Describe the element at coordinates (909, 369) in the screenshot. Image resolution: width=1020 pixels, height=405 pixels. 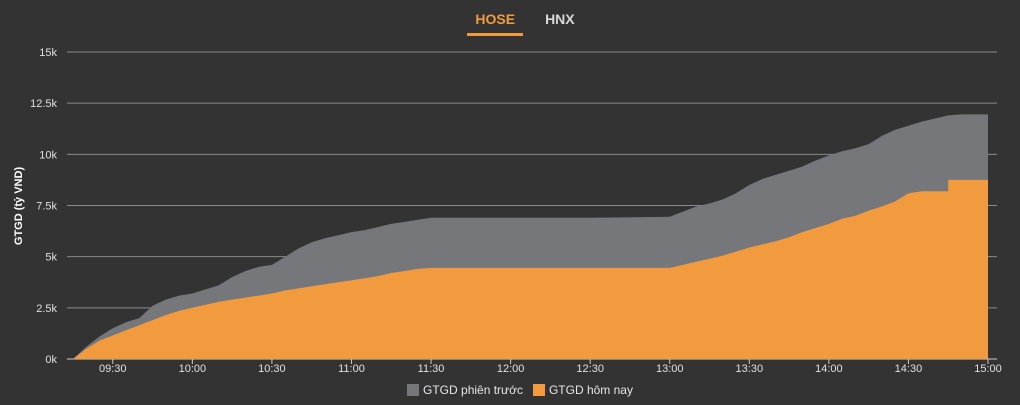
I see `x-tick-label: 14:30` at that location.